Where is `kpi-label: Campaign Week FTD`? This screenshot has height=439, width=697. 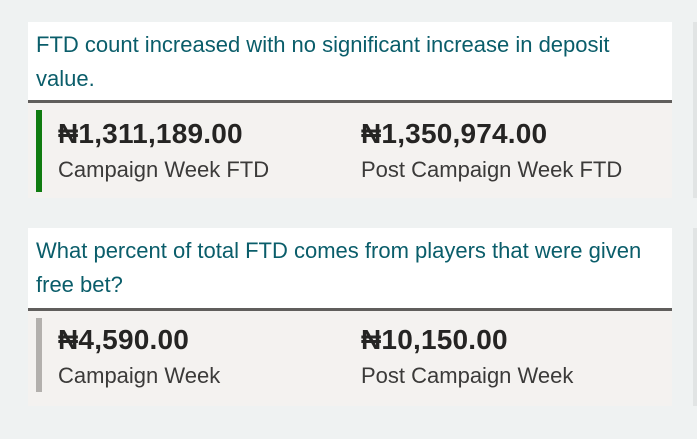
kpi-label: Campaign Week FTD is located at coordinates (164, 169).